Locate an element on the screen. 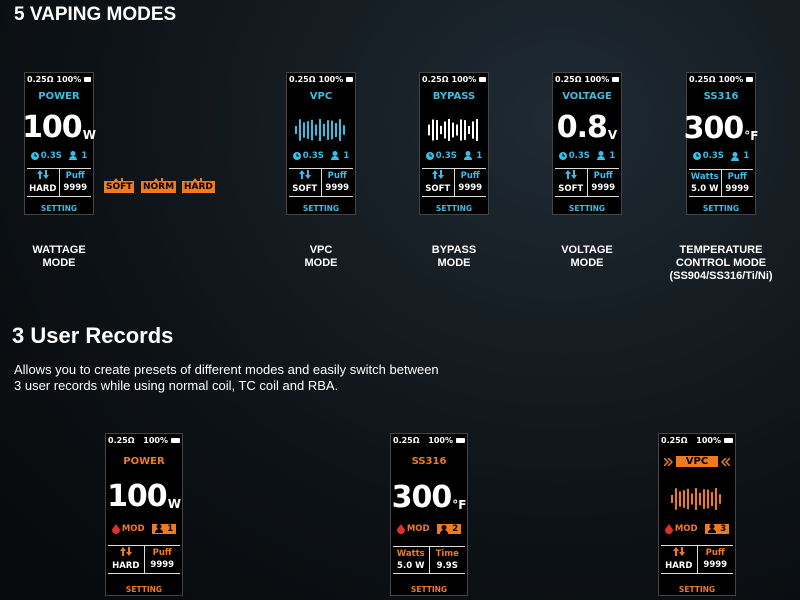  mode-header: VPC is located at coordinates (697, 462).